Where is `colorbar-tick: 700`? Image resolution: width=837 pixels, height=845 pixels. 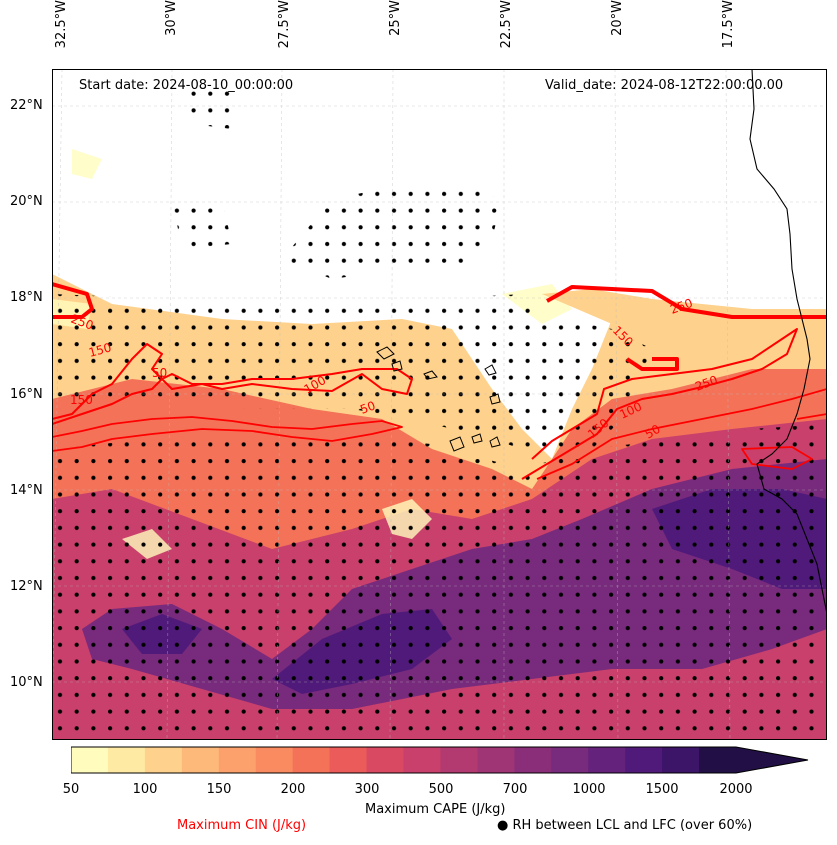
colorbar-tick: 700 is located at coordinates (515, 789).